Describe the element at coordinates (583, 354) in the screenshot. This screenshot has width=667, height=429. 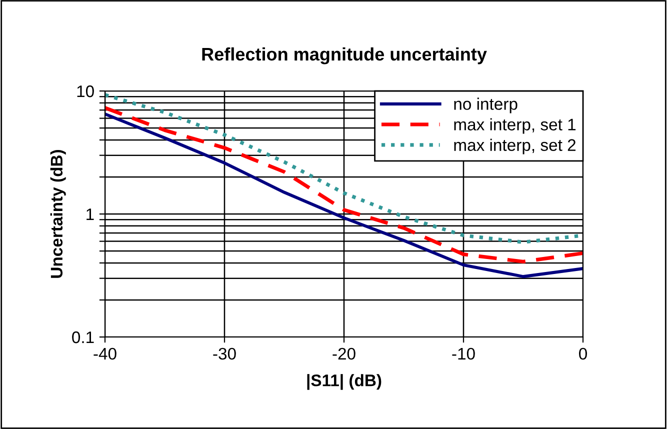
I see `x-tick-label: 0` at that location.